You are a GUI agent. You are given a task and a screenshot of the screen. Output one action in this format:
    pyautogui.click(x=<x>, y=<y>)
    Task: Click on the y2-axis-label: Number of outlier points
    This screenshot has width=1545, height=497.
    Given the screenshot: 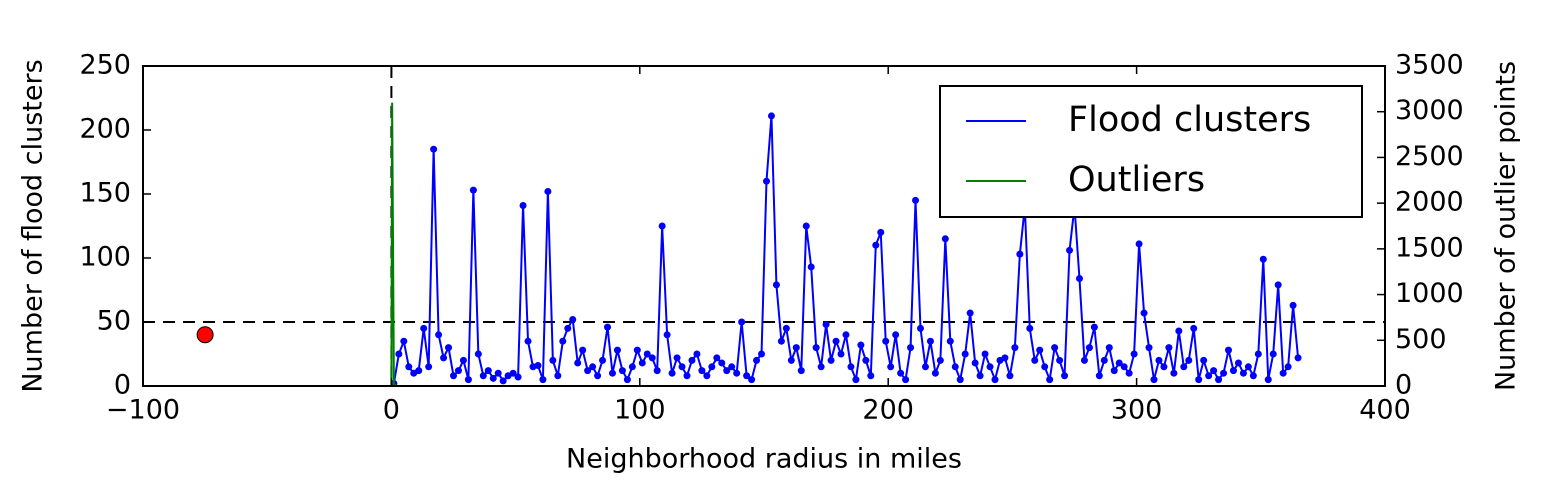 What is the action you would take?
    pyautogui.click(x=1506, y=226)
    